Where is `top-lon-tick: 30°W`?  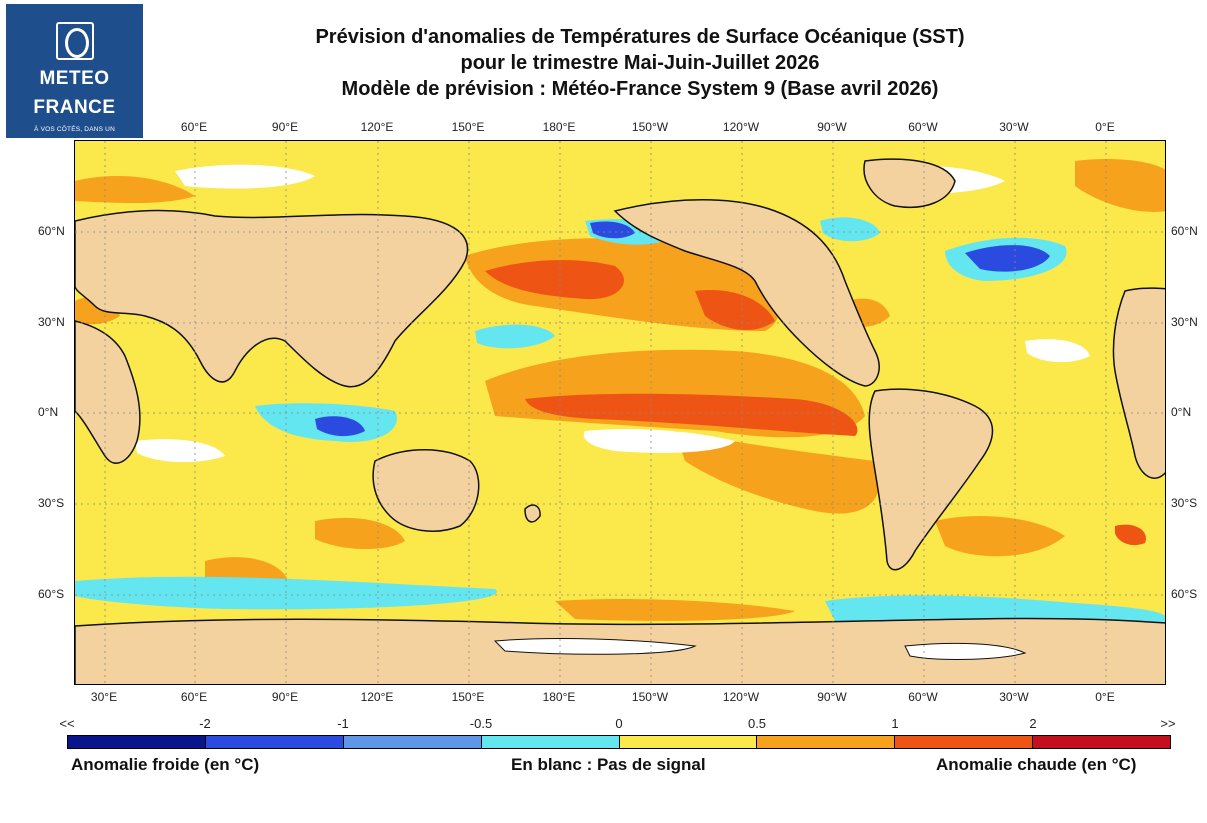
top-lon-tick: 30°W is located at coordinates (1014, 127).